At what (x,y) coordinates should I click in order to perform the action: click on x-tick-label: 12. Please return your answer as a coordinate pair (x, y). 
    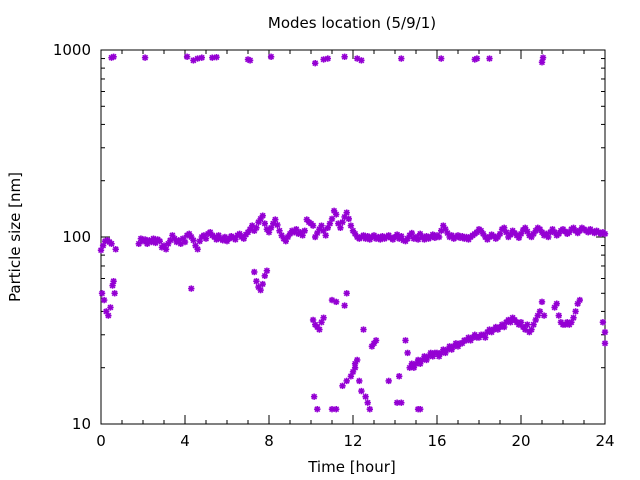
    Looking at the image, I should click on (352, 441).